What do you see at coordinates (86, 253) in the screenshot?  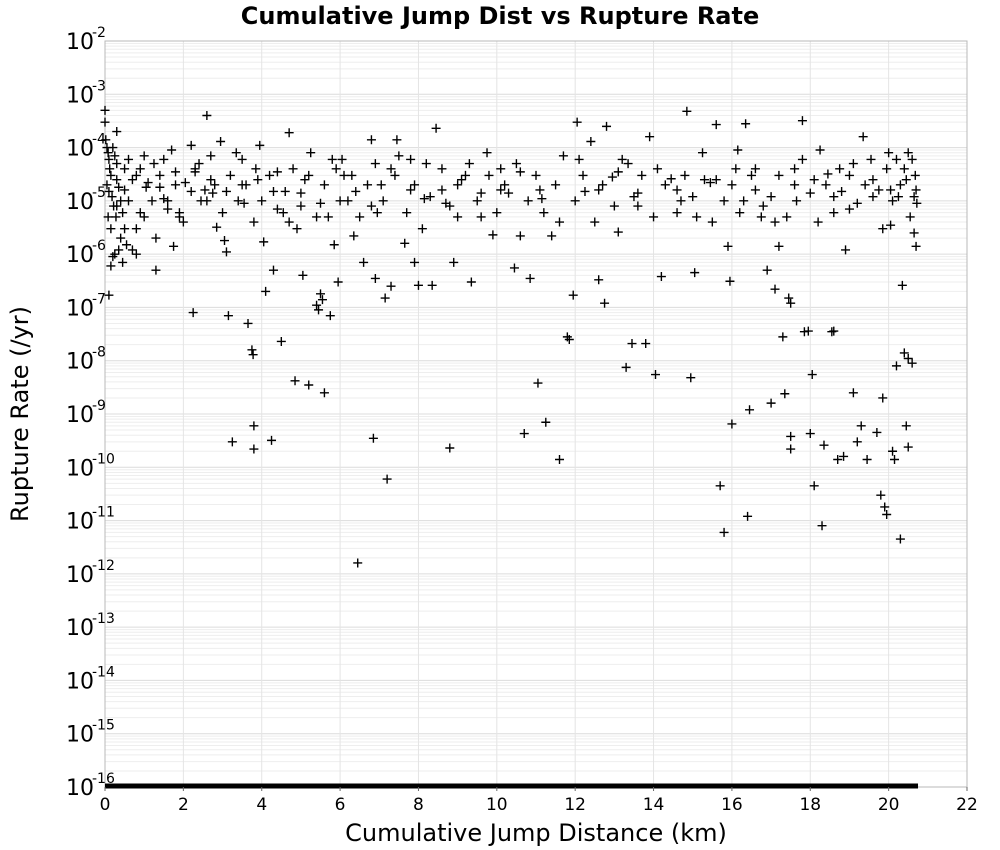 I see `y-tick: 10-6` at bounding box center [86, 253].